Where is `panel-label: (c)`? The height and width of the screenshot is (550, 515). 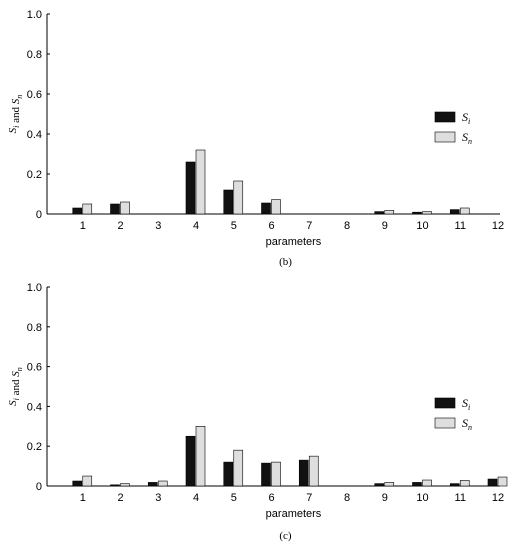 panel-label: (c) is located at coordinates (285, 536).